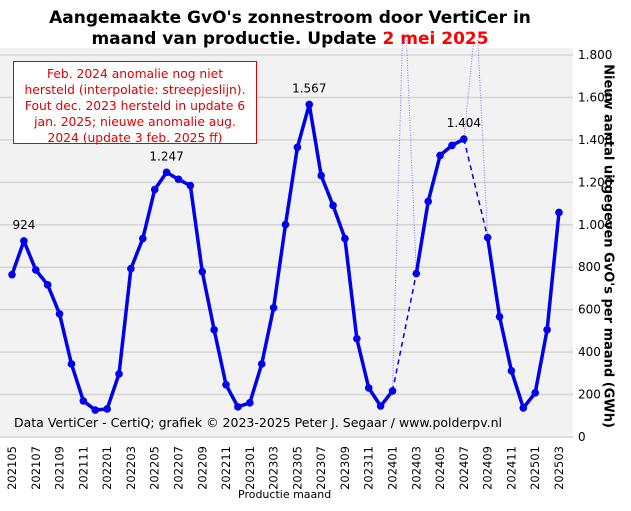  What do you see at coordinates (595, 140) in the screenshot?
I see `y-tick-label: 1.400` at bounding box center [595, 140].